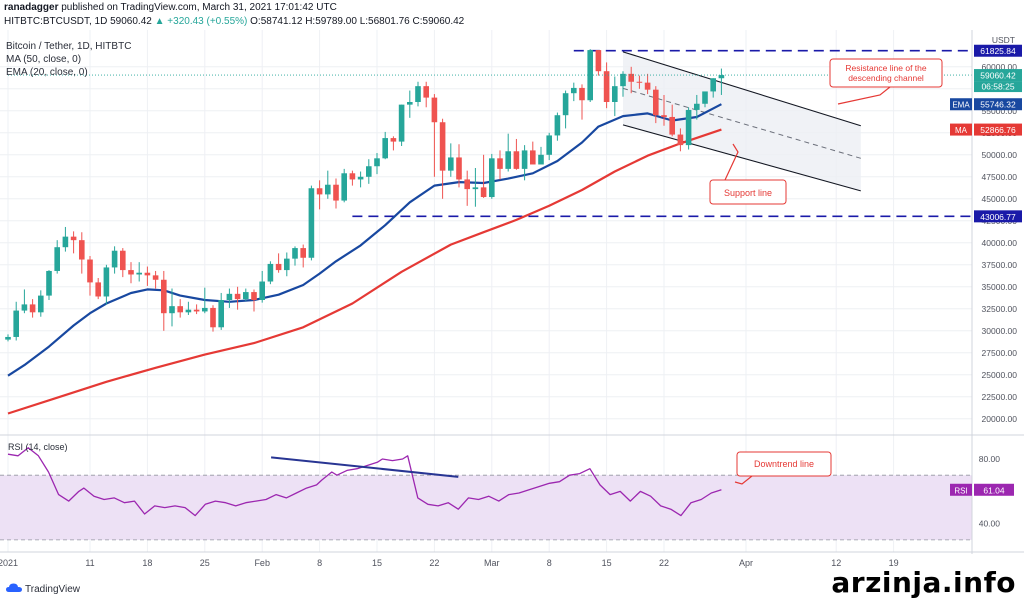 The height and width of the screenshot is (600, 1024). I want to click on last-price-tag, so click(998, 75).